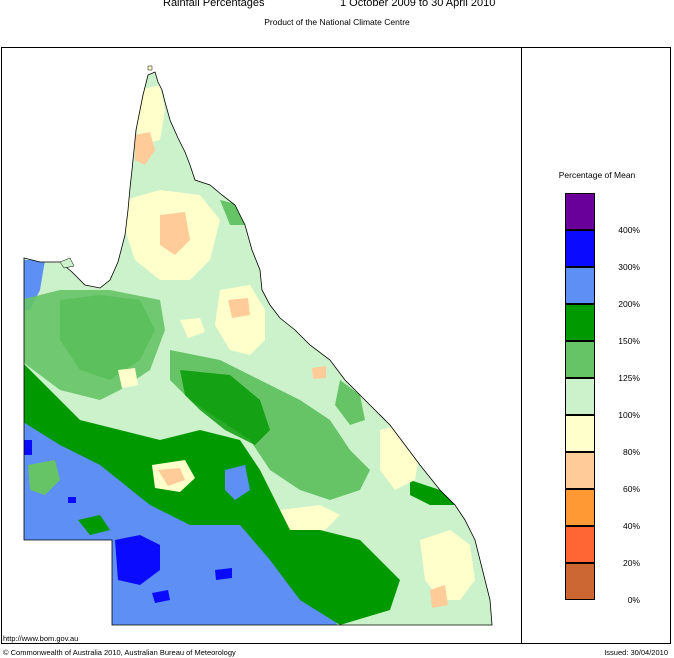 This screenshot has width=674, height=658. I want to click on legend-label-40: 40%, so click(631, 526).